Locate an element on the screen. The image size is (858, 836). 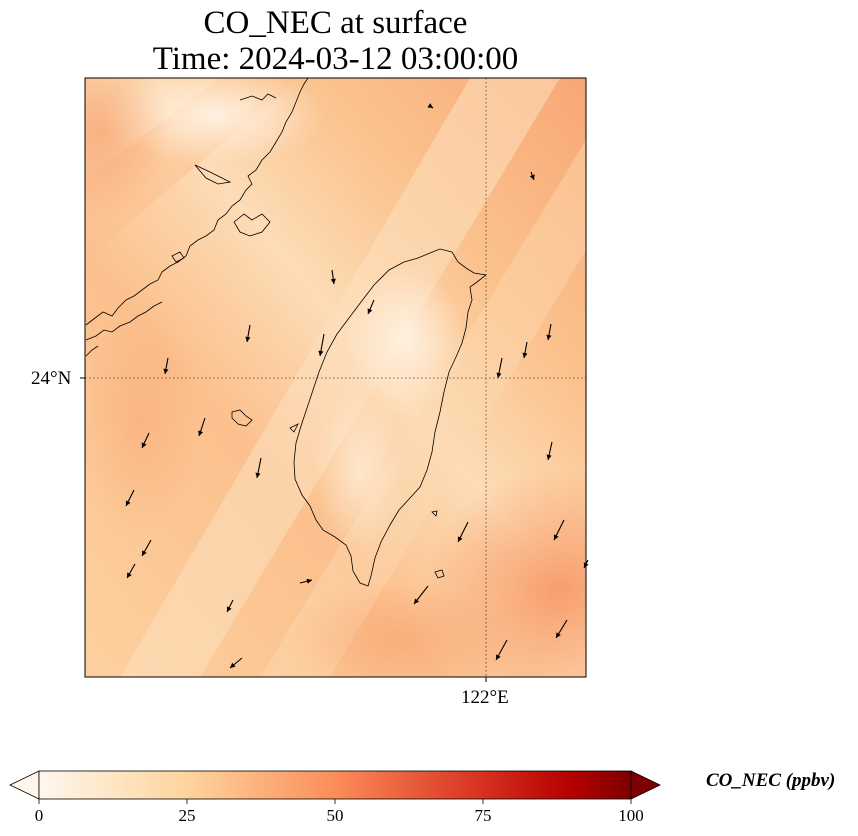
colorbar-gradient is located at coordinates (335, 785).